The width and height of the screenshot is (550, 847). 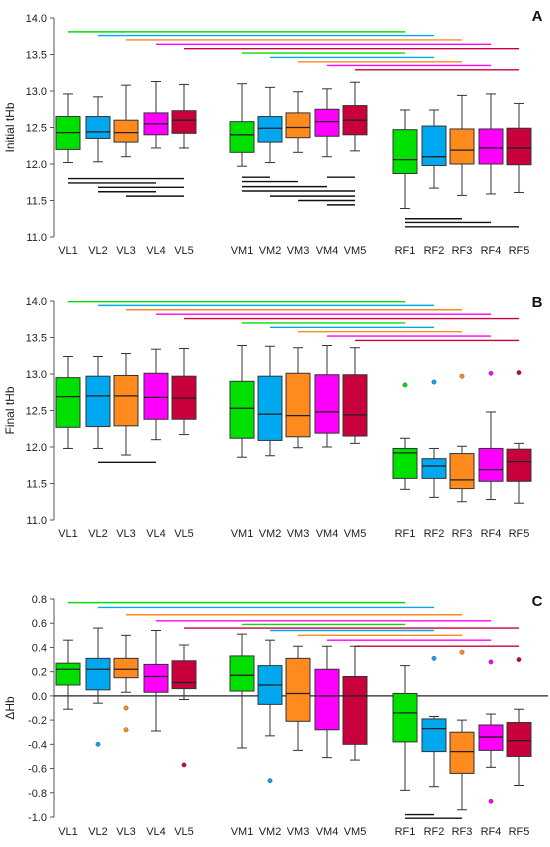 What do you see at coordinates (36, 165) in the screenshot?
I see `y-tick-label: 12.0` at bounding box center [36, 165].